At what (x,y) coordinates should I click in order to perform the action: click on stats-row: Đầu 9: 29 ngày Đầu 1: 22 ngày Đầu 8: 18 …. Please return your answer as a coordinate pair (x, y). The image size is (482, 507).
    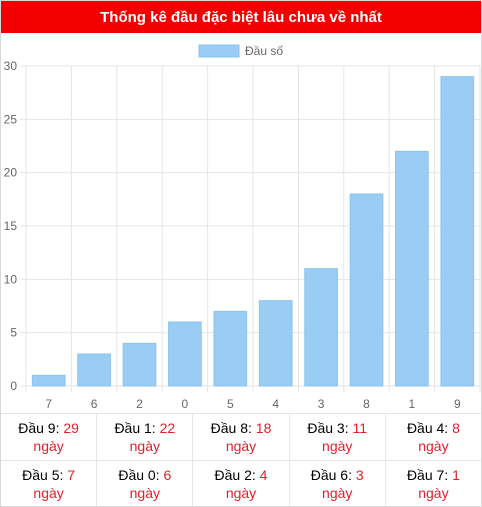
    Looking at the image, I should click on (241, 437).